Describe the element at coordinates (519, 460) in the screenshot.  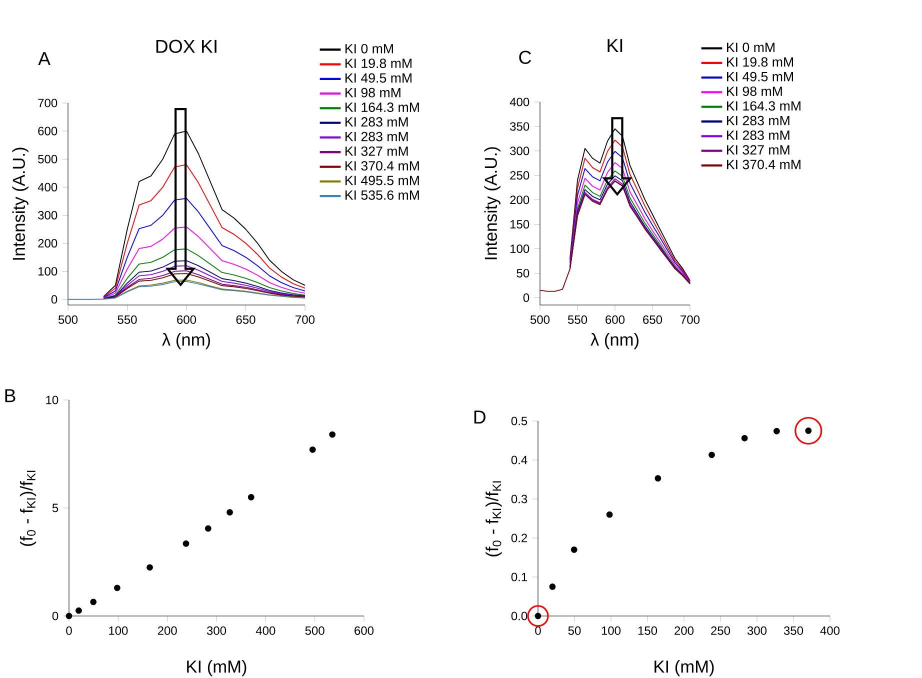
I see `y-tick-label: 0.4` at that location.